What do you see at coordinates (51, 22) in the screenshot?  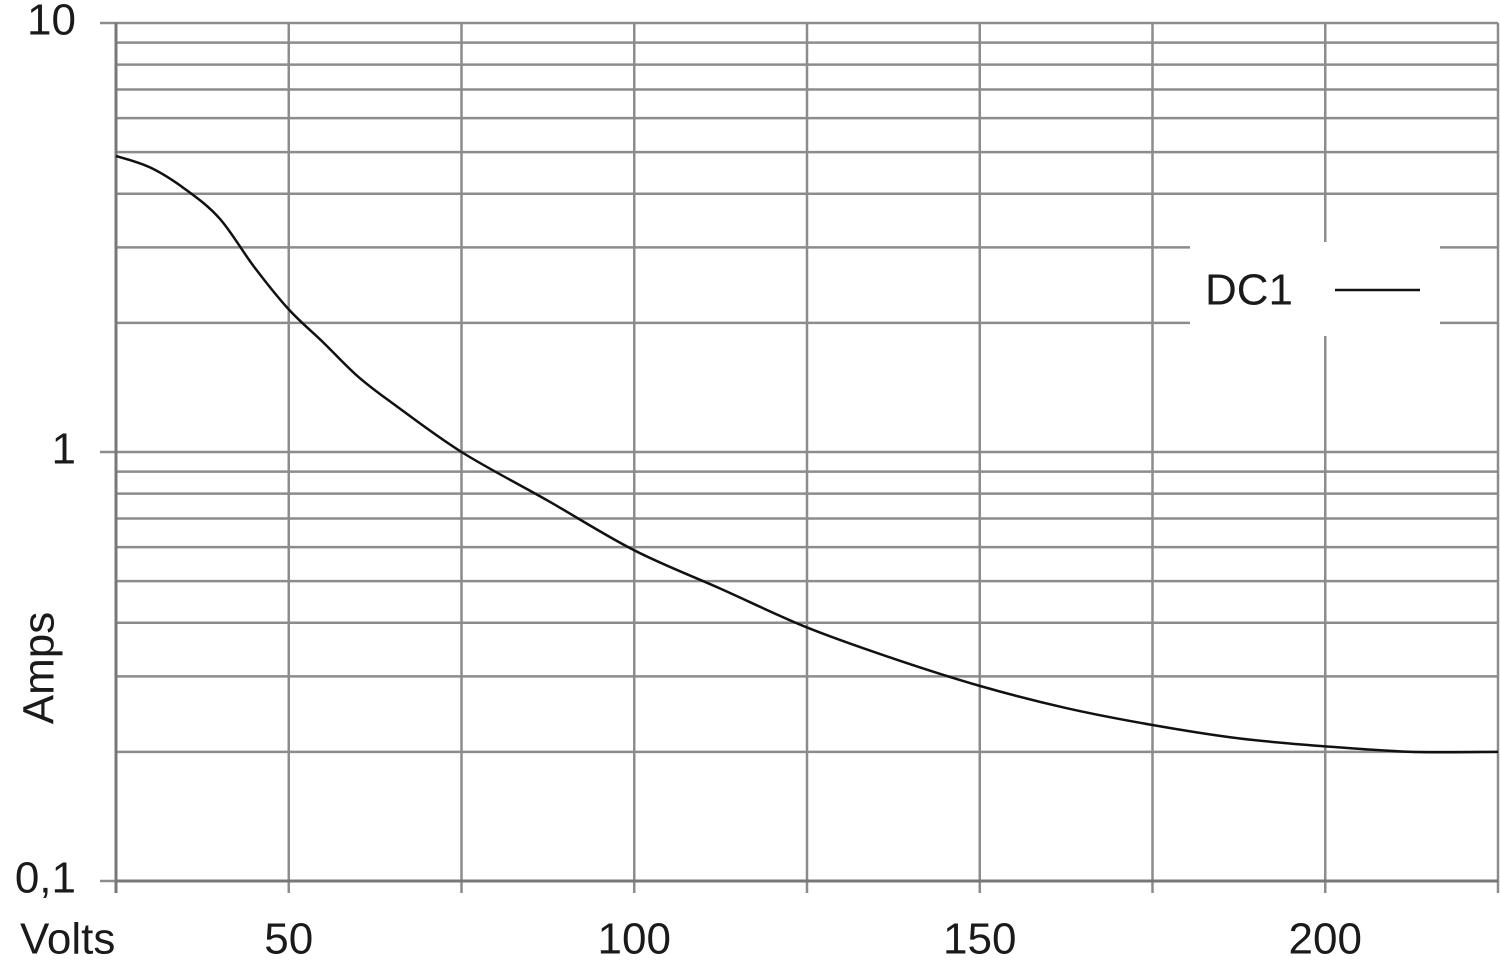 I see `y-tick-label: 10` at bounding box center [51, 22].